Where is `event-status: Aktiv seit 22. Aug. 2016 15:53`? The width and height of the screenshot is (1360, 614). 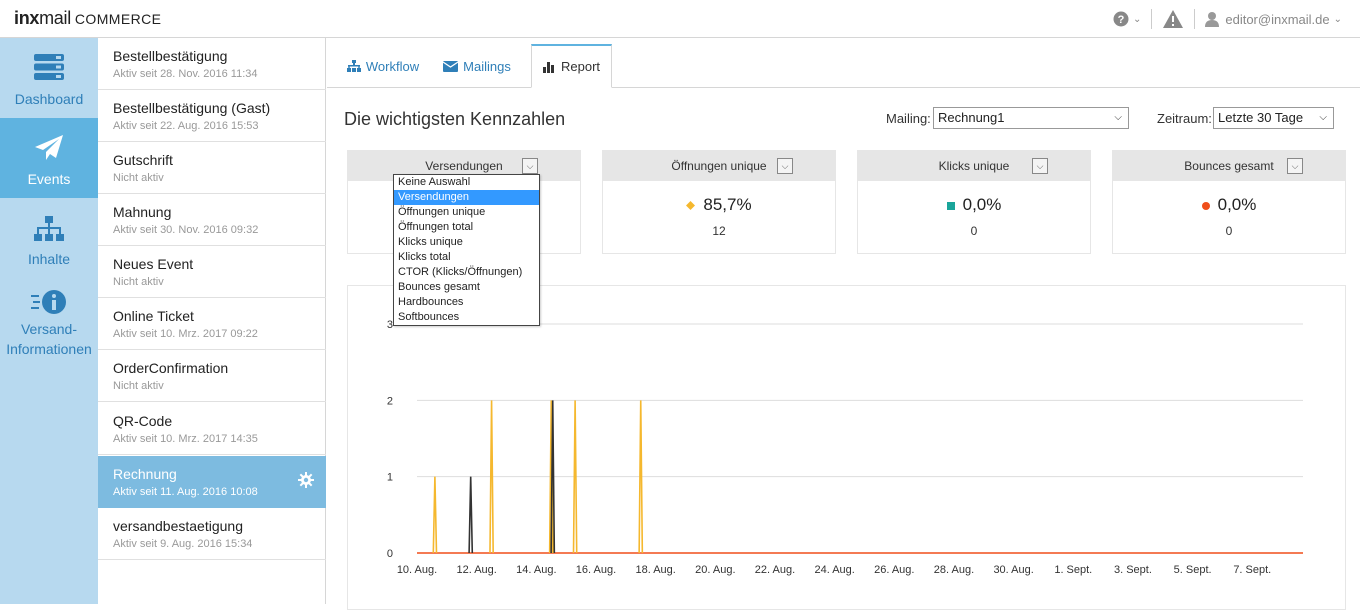 event-status: Aktiv seit 22. Aug. 2016 15:53 is located at coordinates (186, 126).